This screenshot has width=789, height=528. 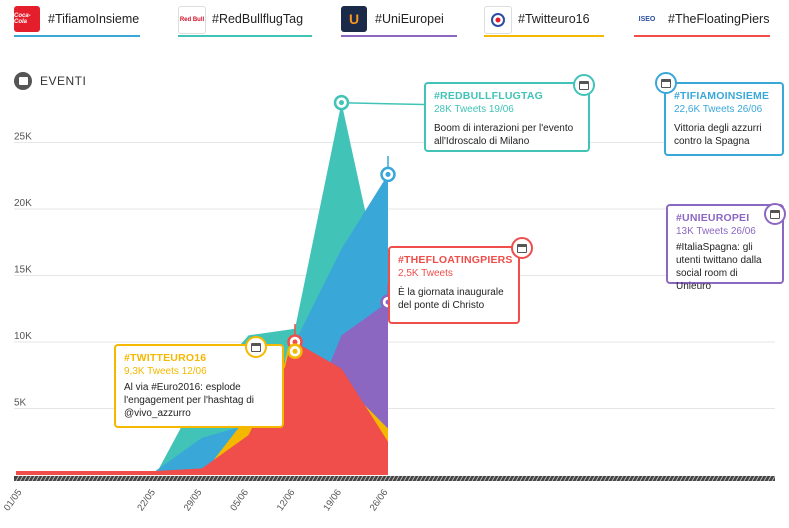 What do you see at coordinates (192, 20) in the screenshot?
I see `red-bull-logo-icon: Red Bull` at bounding box center [192, 20].